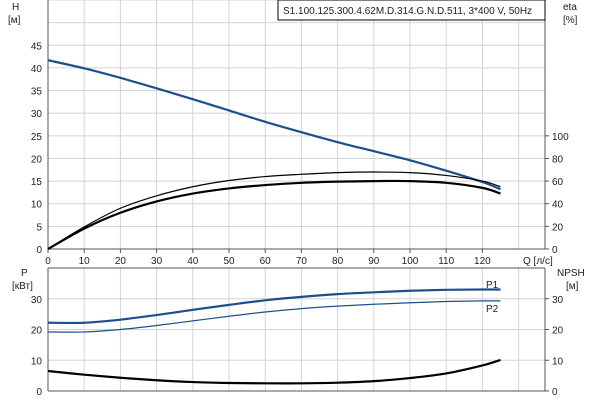 Image resolution: width=600 pixels, height=400 pixels. I want to click on y2-tick-label: 30, so click(558, 300).